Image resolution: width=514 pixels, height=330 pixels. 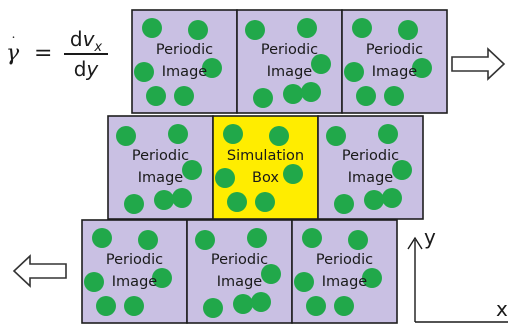 I want to click on equation-den-y: y, so click(x=92, y=69).